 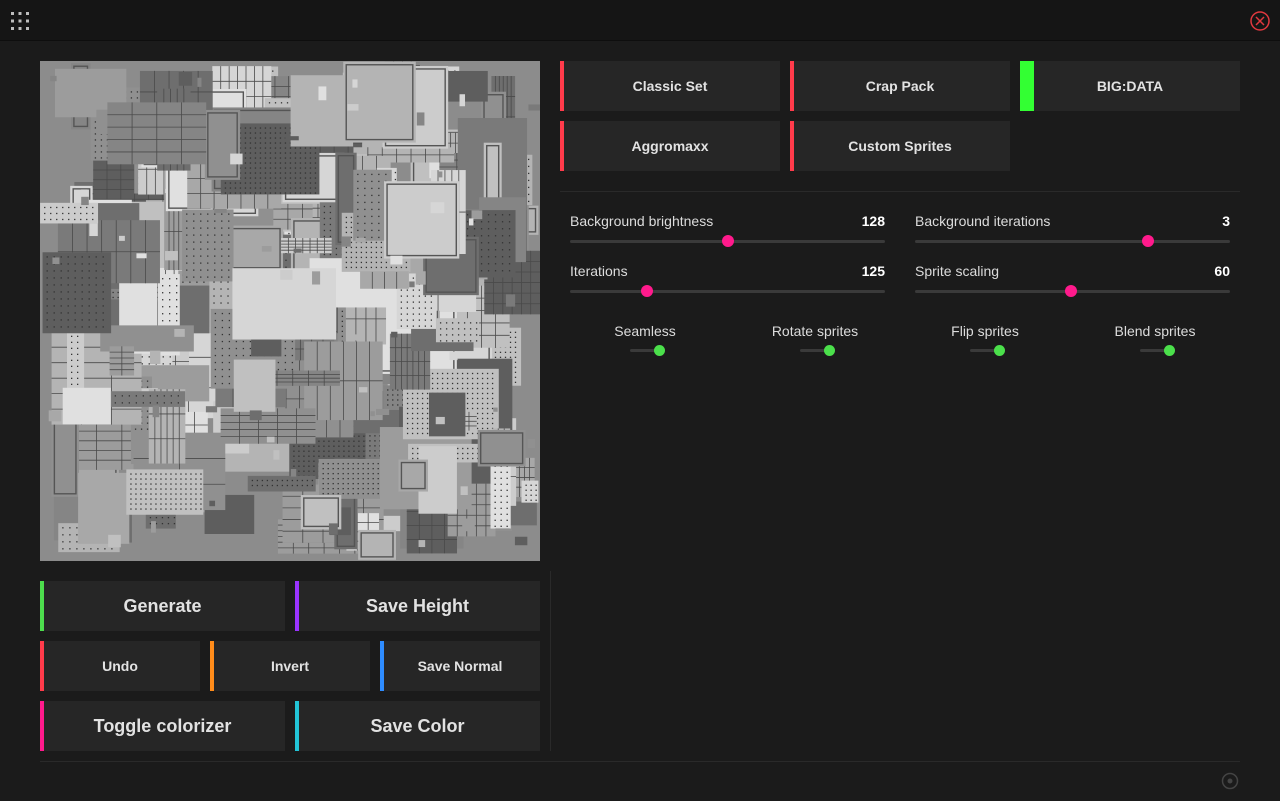 I want to click on tab-label: Crap Pack, so click(x=900, y=86).